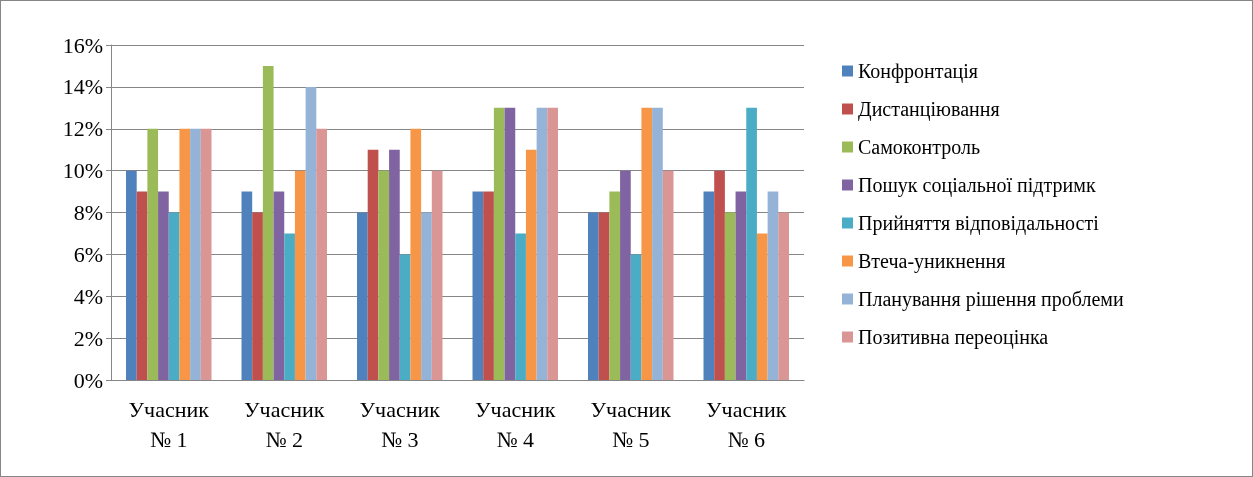 The image size is (1253, 477). What do you see at coordinates (953, 337) in the screenshot?
I see `legend-label: Позитивна переоцінка` at bounding box center [953, 337].